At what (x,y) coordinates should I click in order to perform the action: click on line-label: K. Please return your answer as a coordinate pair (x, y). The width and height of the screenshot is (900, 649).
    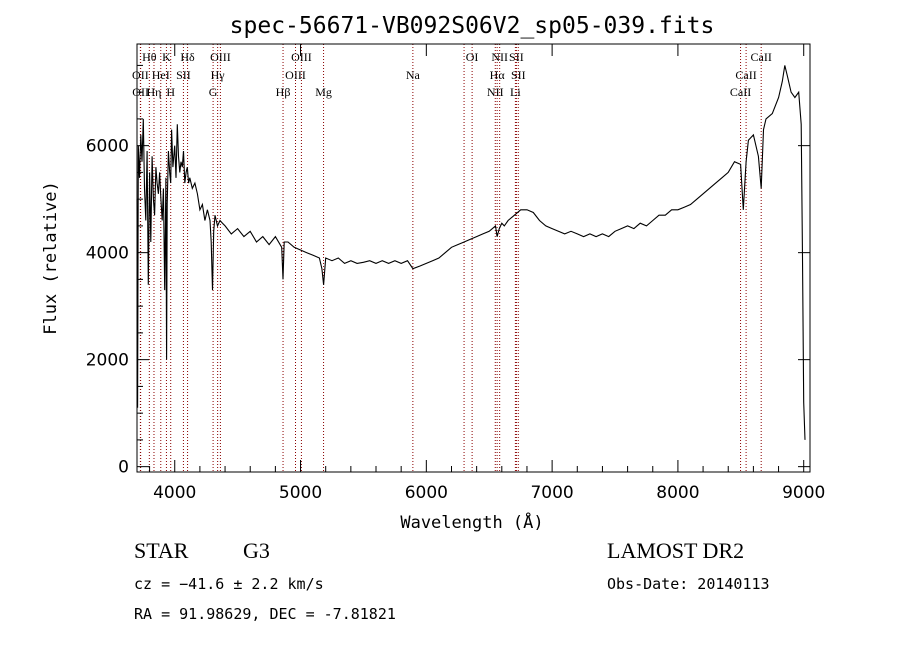
    Looking at the image, I should click on (166, 57).